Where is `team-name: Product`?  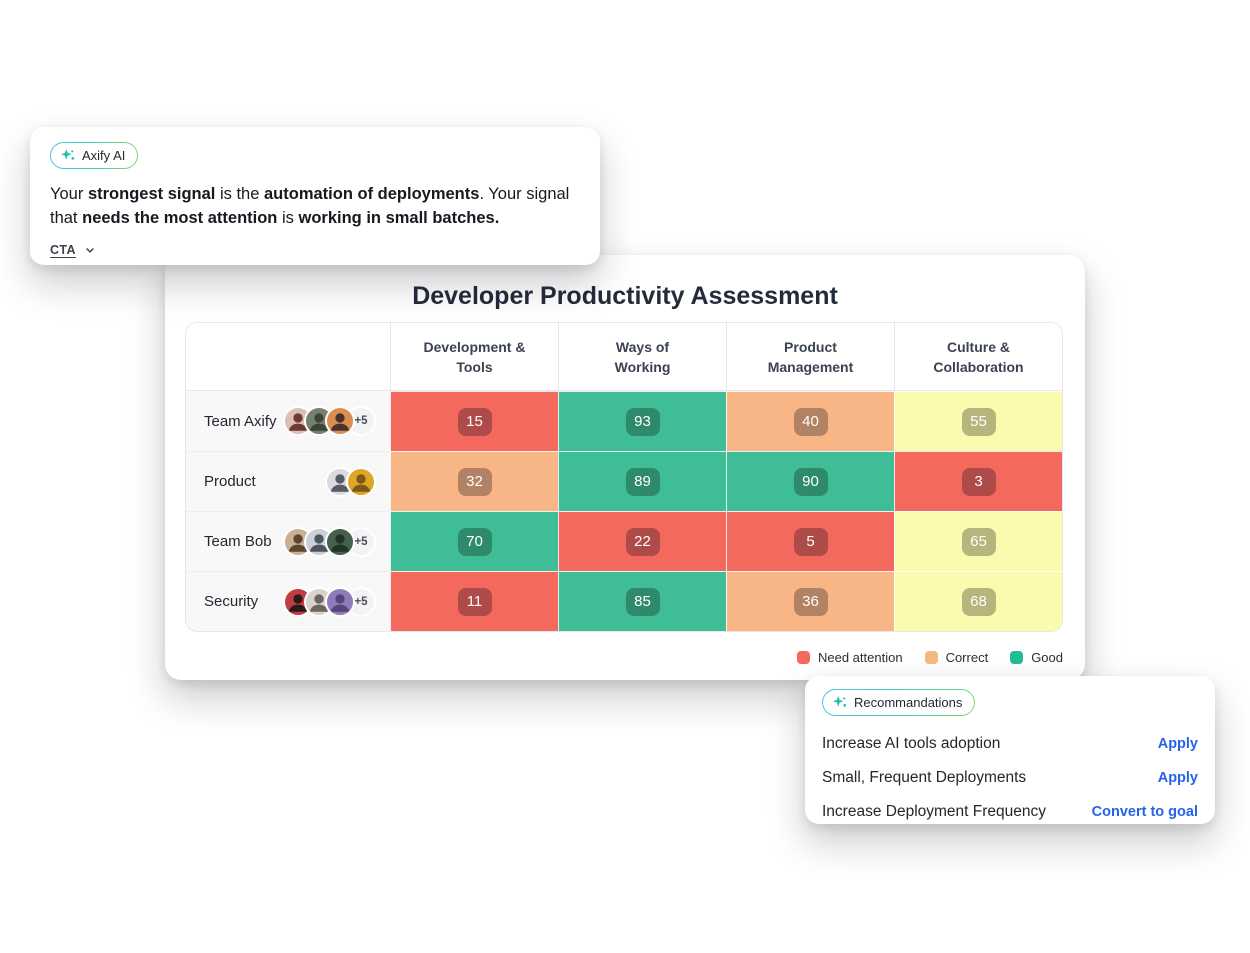 team-name: Product is located at coordinates (230, 481).